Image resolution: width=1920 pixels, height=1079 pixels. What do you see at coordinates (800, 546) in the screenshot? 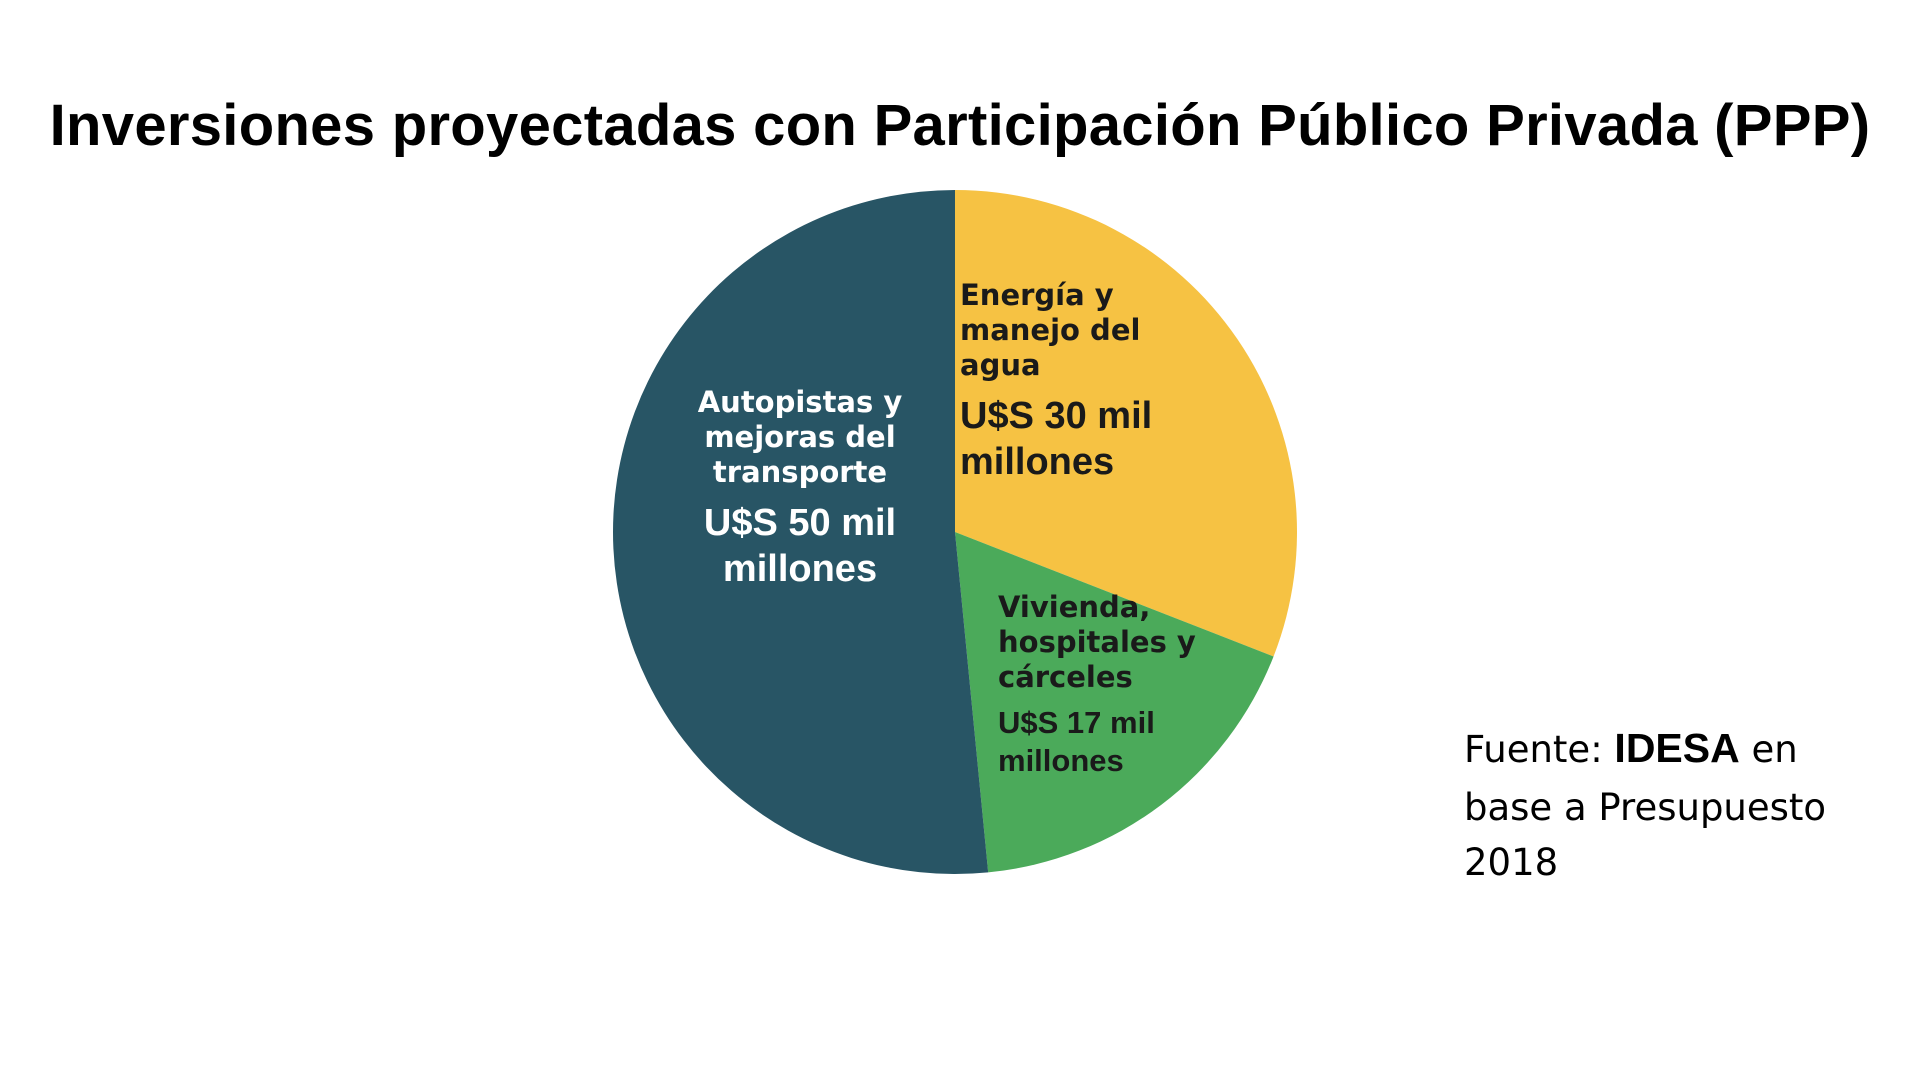
I see `slice-value-autopistas: U$S 50 mil millones` at bounding box center [800, 546].